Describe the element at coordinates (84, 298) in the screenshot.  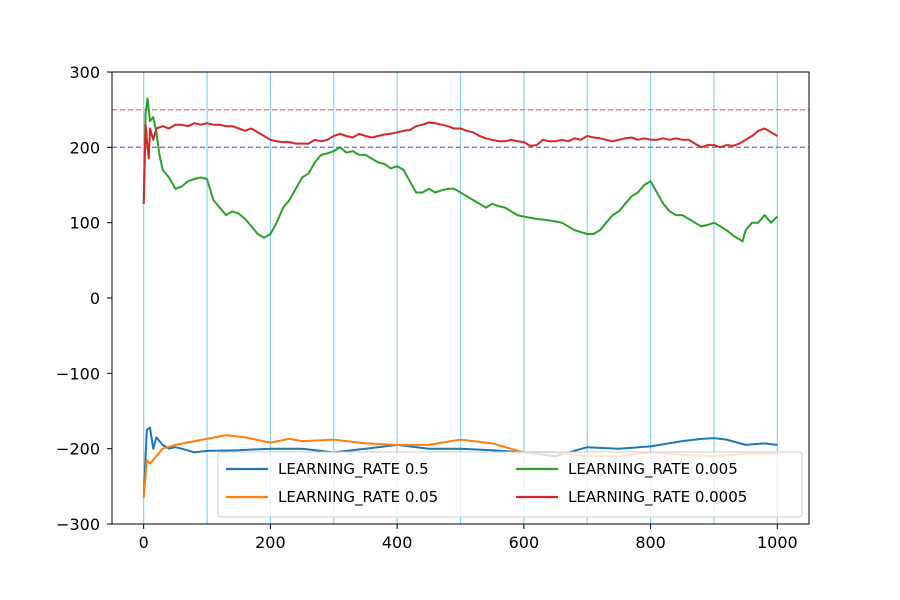
I see `y-axis: −300 −200 −100 0 100 200 300` at that location.